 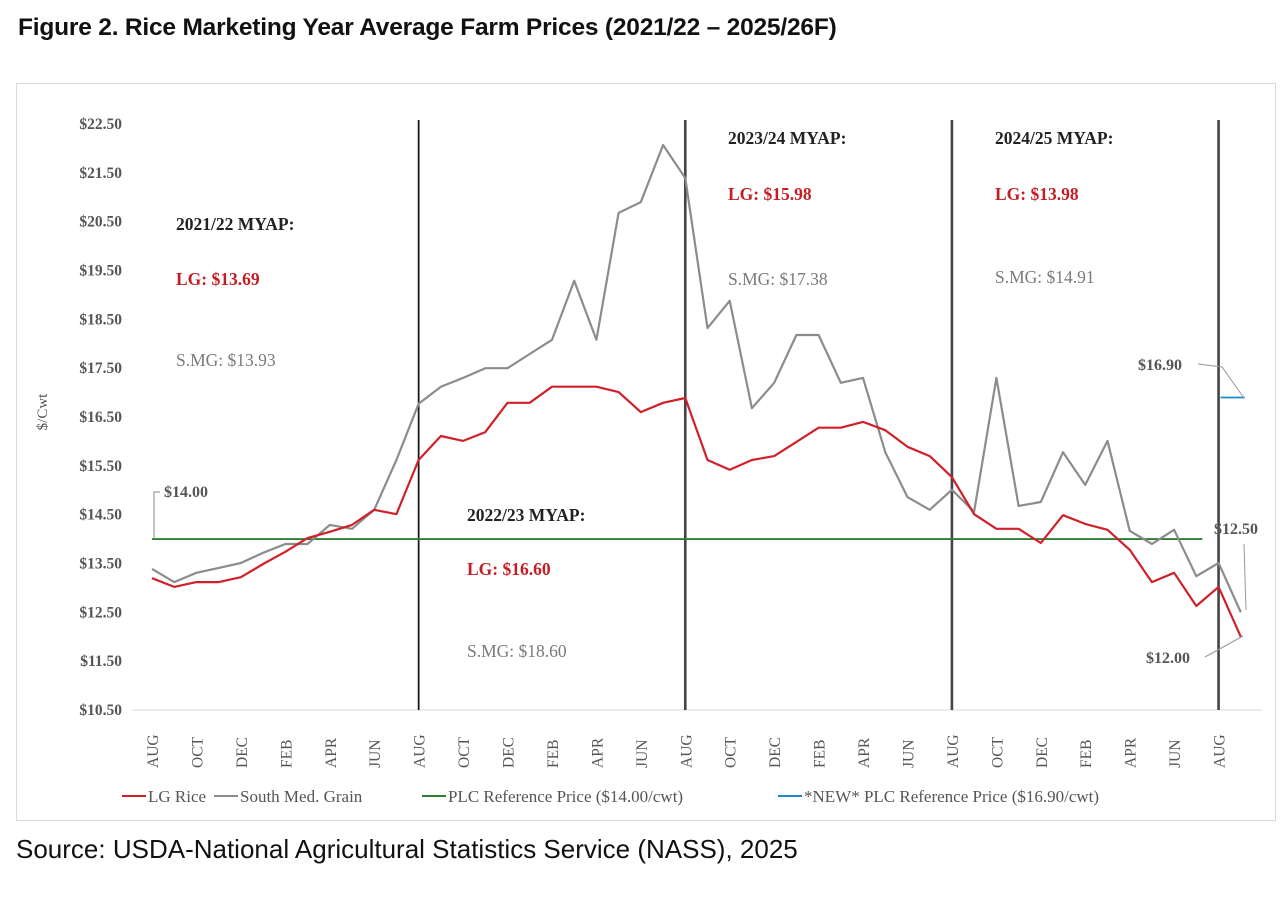 What do you see at coordinates (1191, 378) in the screenshot?
I see `callout-plc-16-90: $16.90` at bounding box center [1191, 378].